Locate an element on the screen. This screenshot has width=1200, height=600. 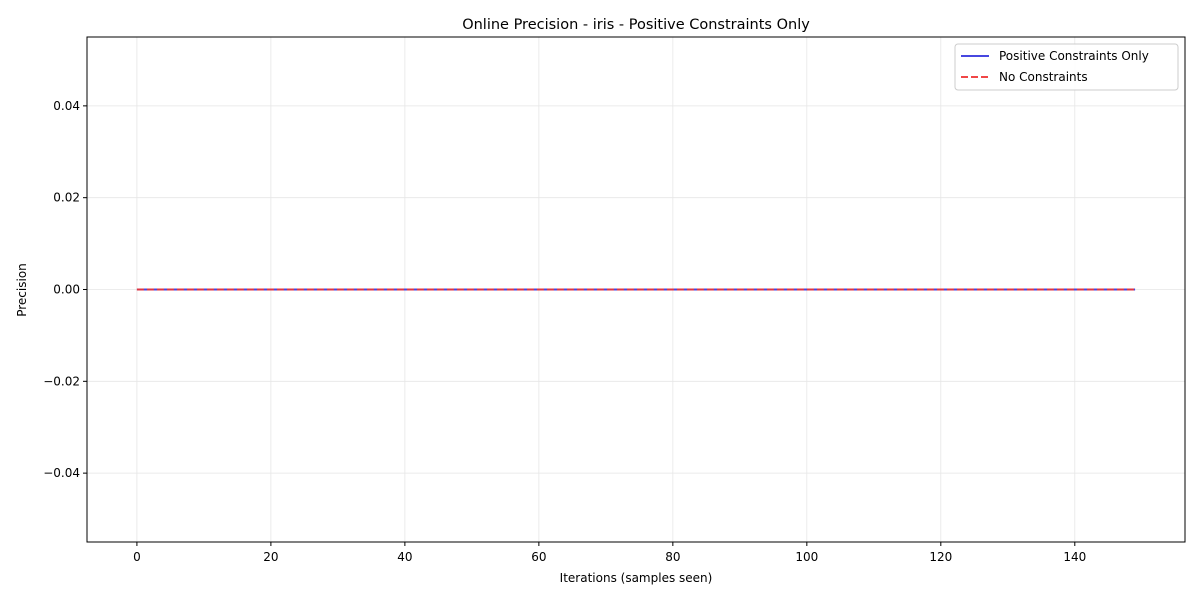
x-tick-label: 20 is located at coordinates (270, 557).